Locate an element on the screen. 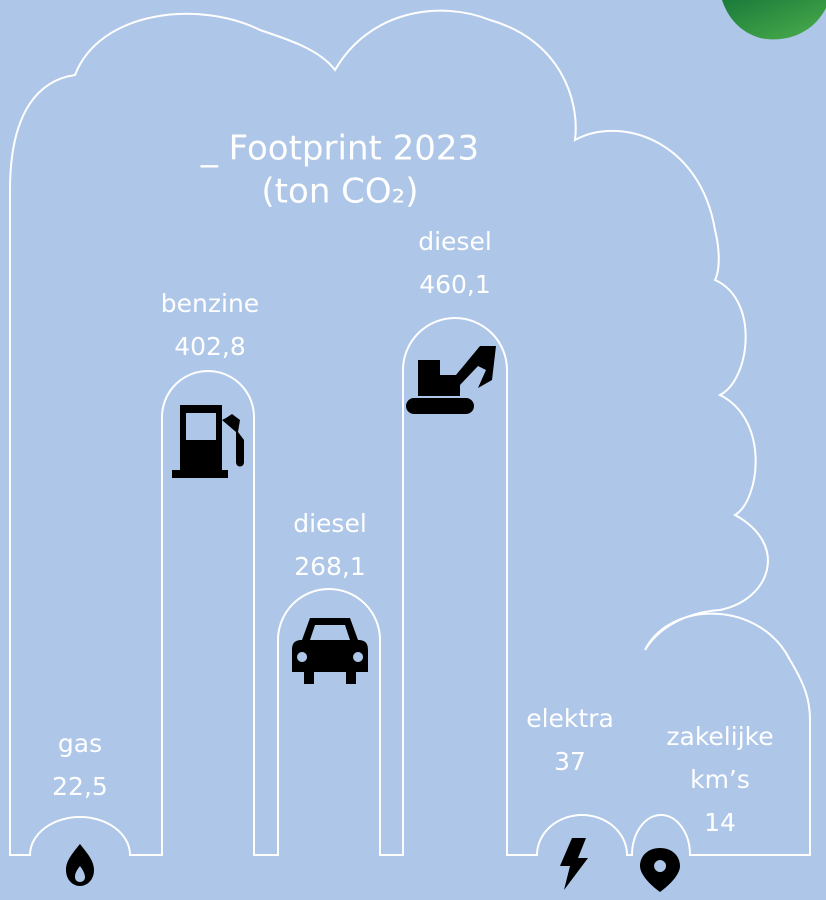 The image size is (826, 900). item-value: 37 is located at coordinates (570, 761).